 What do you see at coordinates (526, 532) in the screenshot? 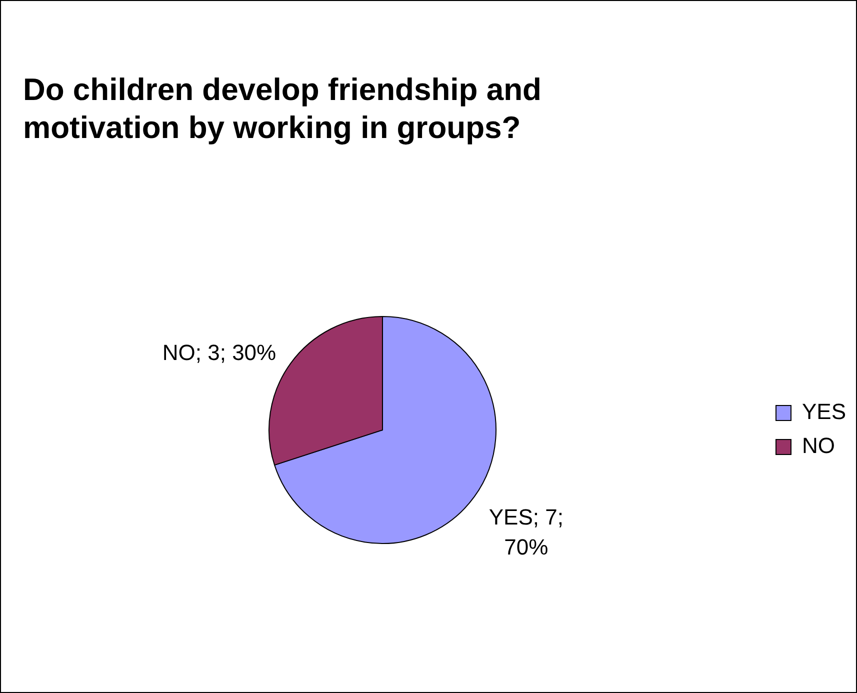
I see `data-label: YES; 7; 70%` at bounding box center [526, 532].